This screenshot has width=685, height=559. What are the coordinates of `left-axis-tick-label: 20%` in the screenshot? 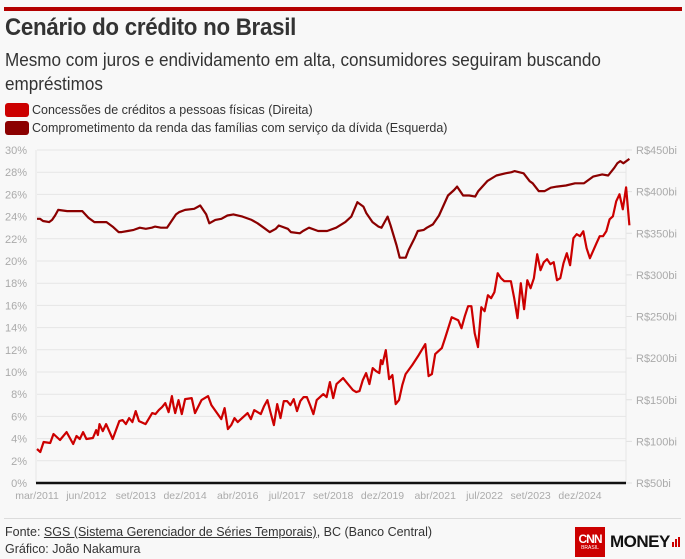 It's located at (16, 262).